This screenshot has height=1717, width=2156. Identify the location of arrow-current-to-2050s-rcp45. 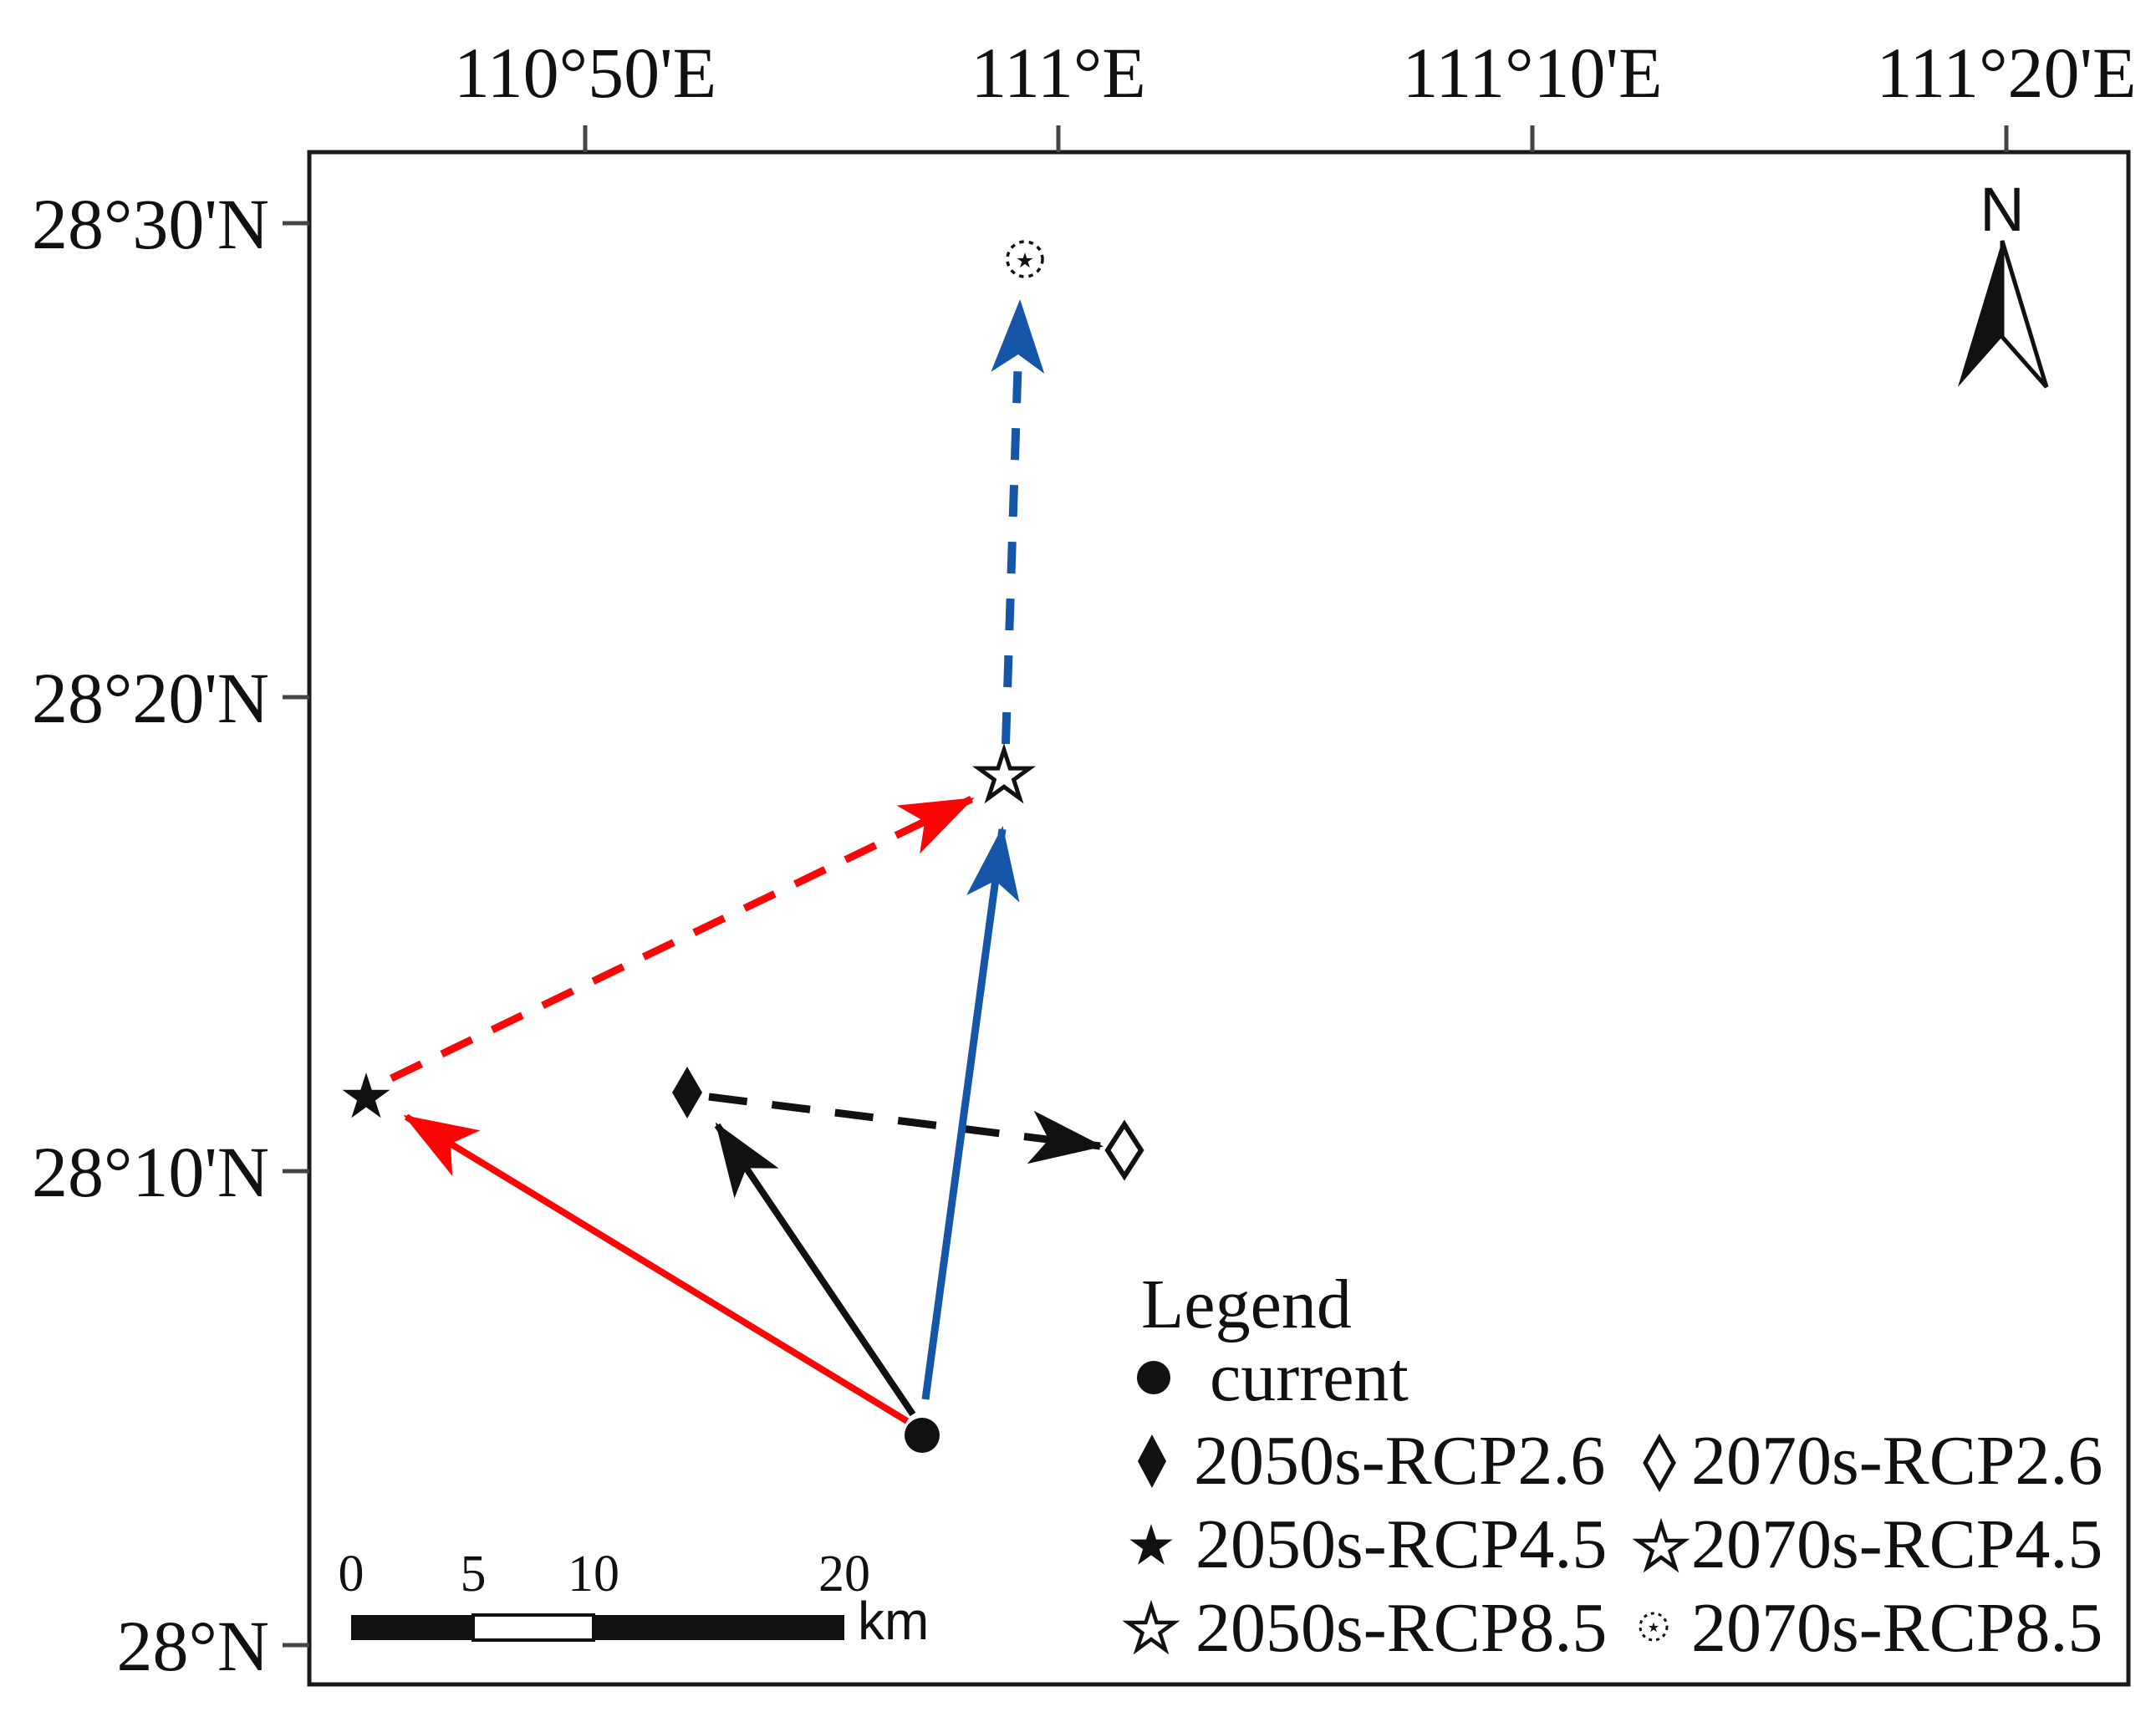
(656, 1268).